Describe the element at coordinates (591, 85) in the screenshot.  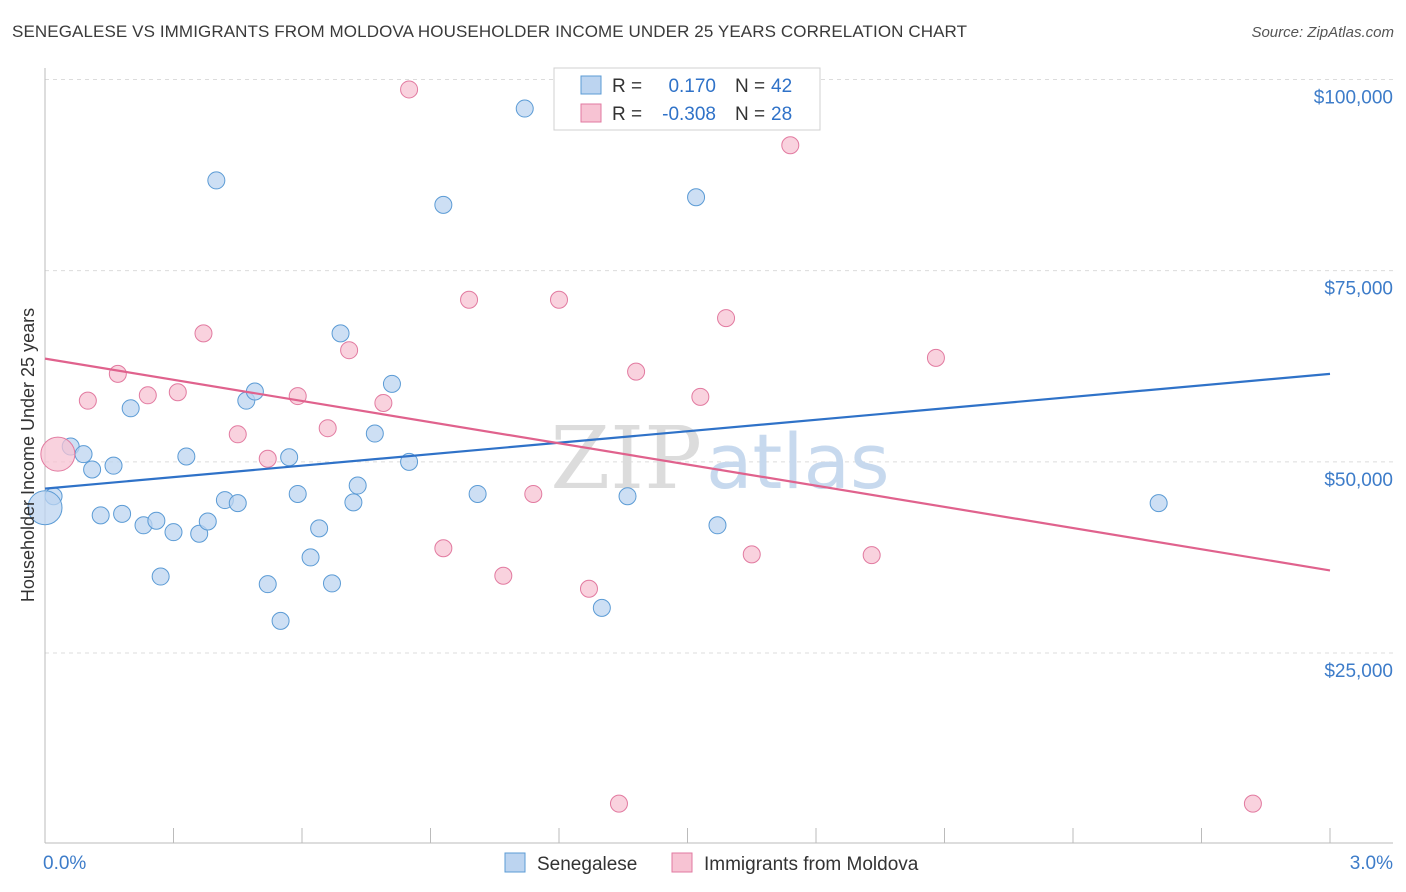
I see `stats-legend-swatch-blue` at that location.